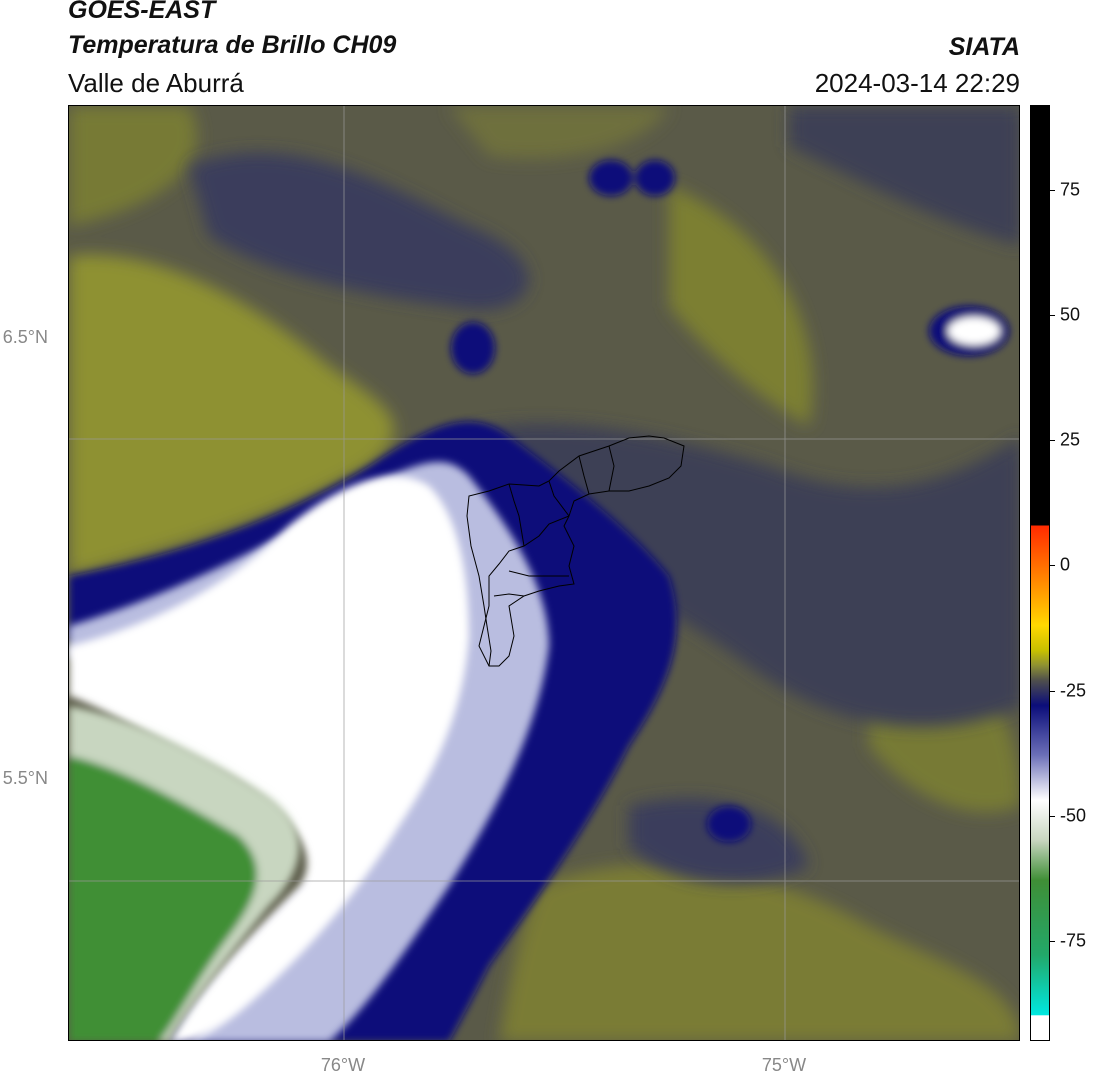 The width and height of the screenshot is (1094, 1078). What do you see at coordinates (142, 12) in the screenshot?
I see `title-line-1: GOES-EAST` at bounding box center [142, 12].